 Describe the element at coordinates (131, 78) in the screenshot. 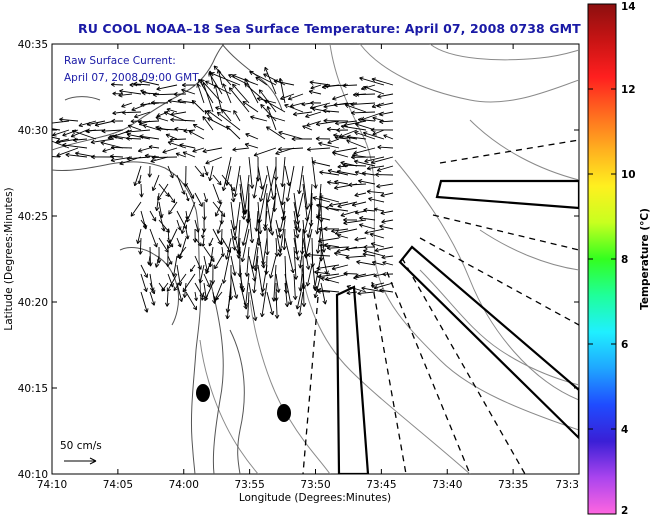

I see `legend-line-2: April 07, 2008 09:00 GMT` at that location.